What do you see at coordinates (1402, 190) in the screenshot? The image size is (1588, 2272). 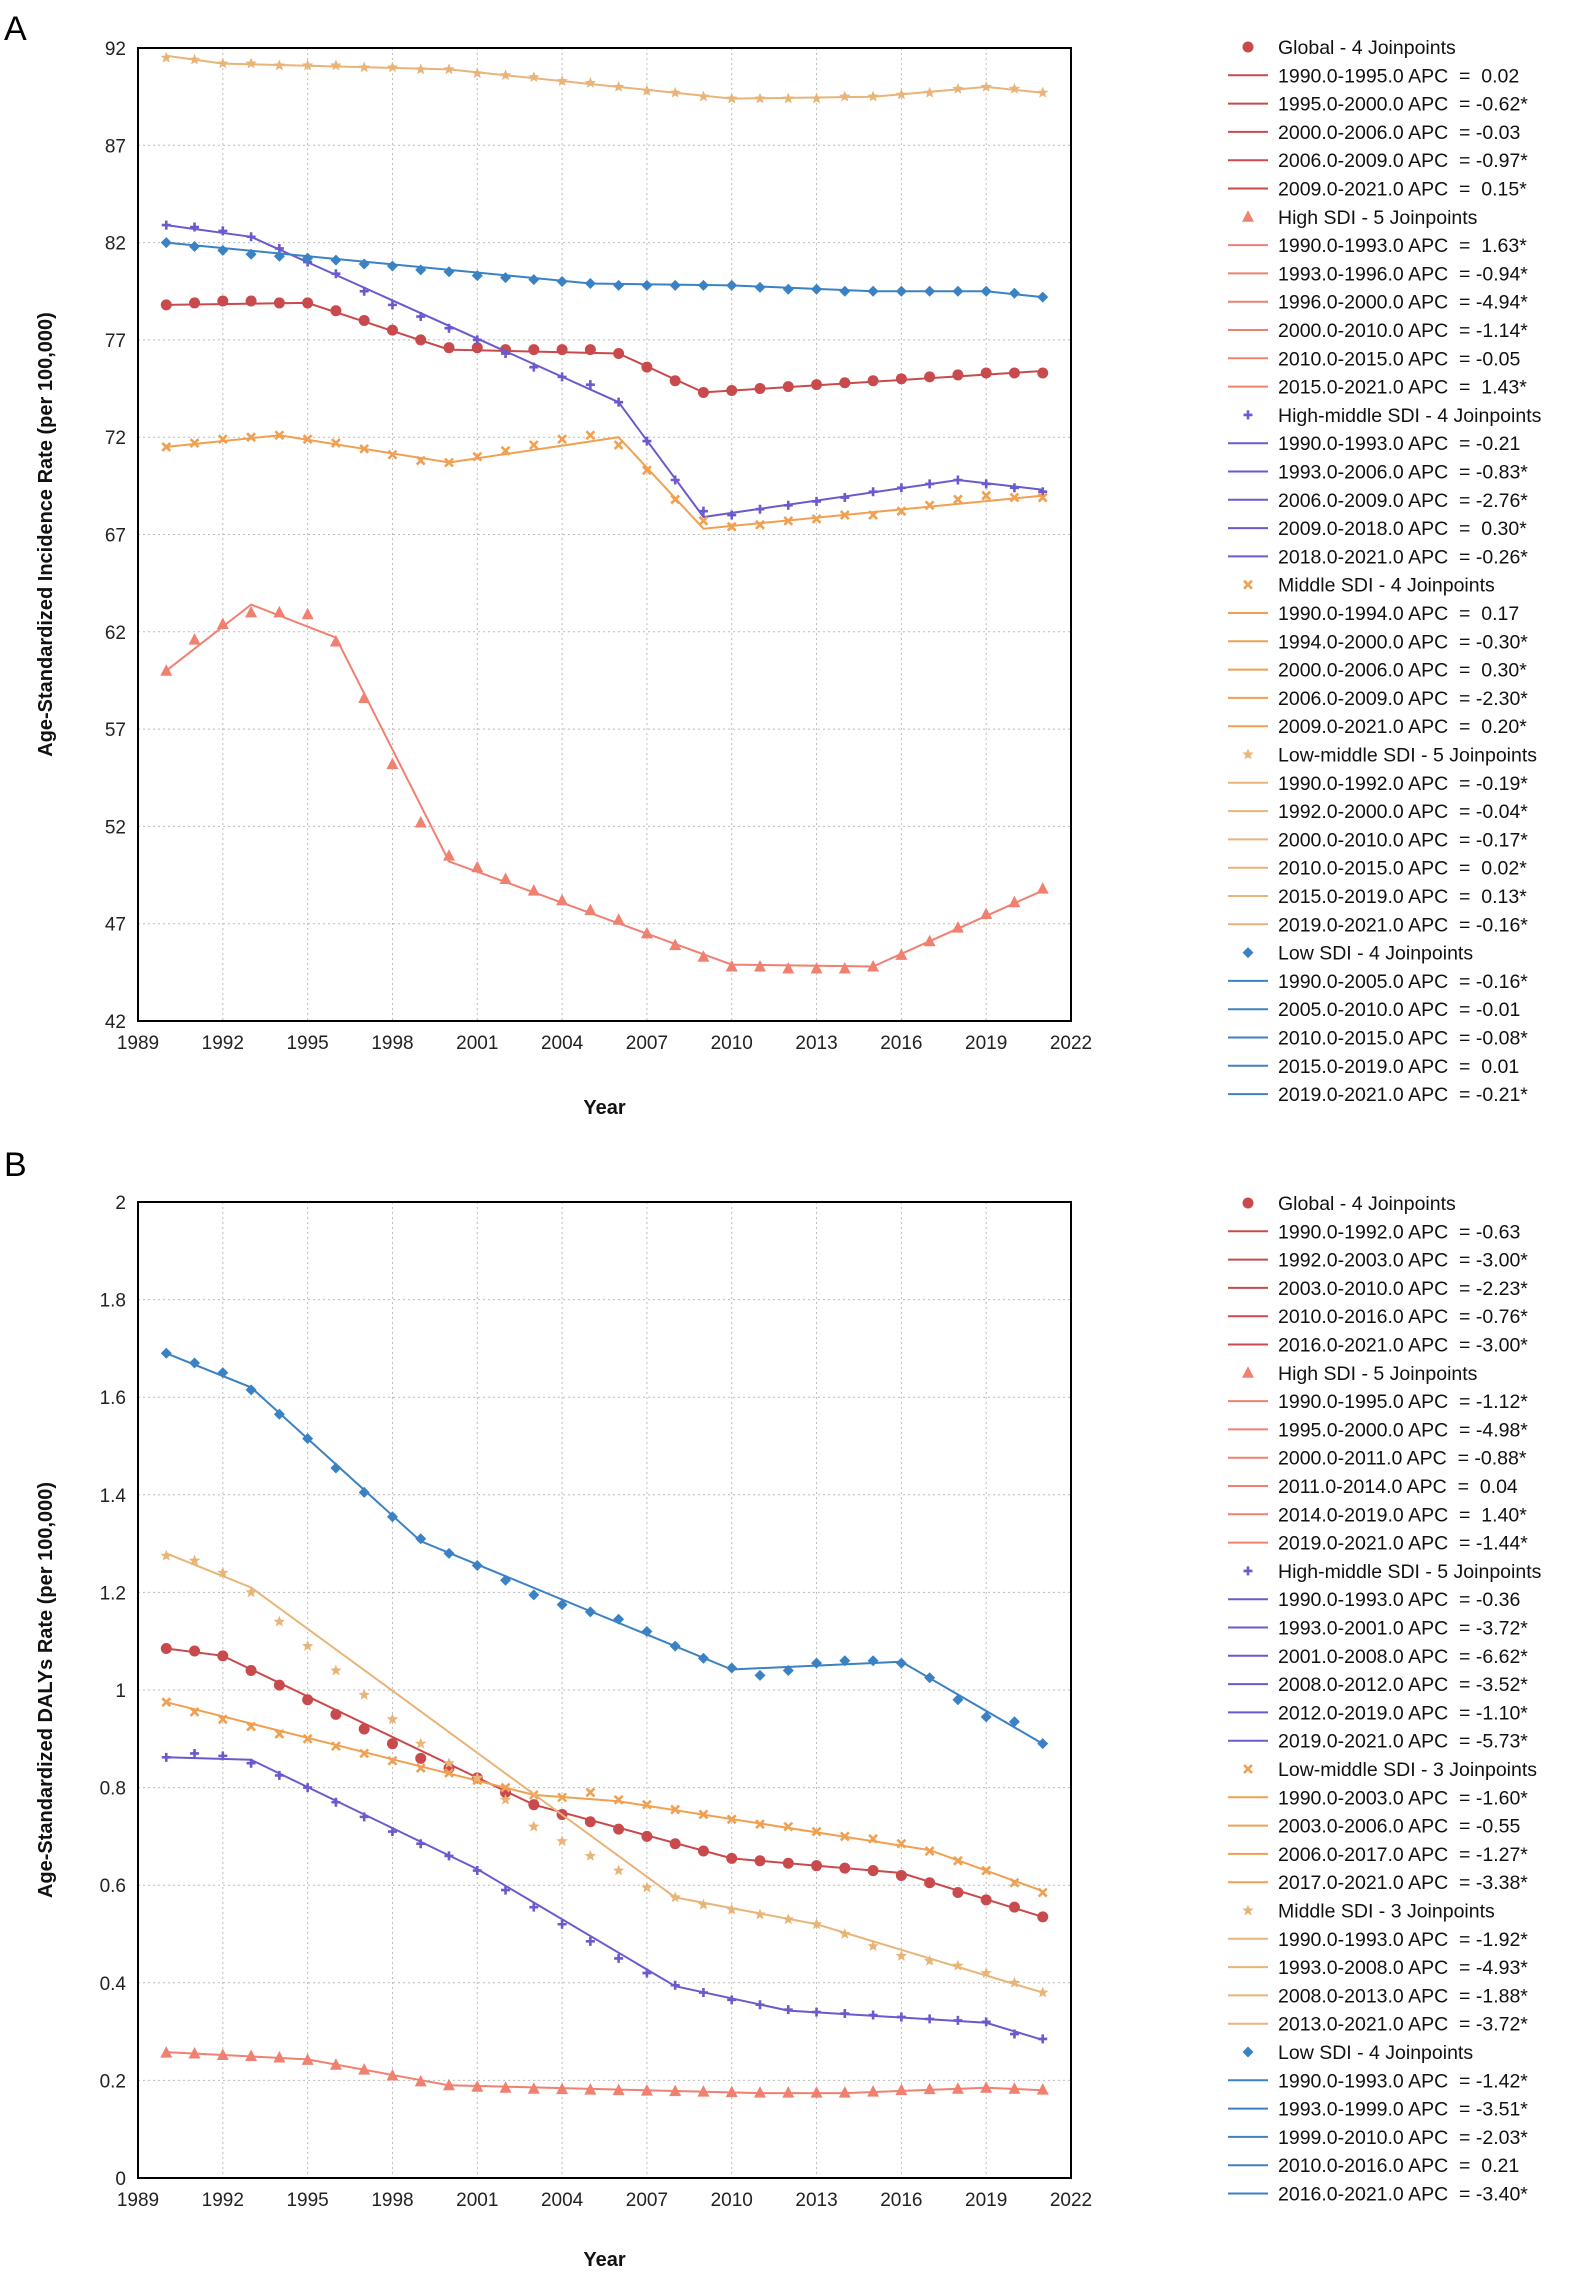 I see `legend-segment-apc: 2009.0-2021.0 APC = 0.15*` at bounding box center [1402, 190].